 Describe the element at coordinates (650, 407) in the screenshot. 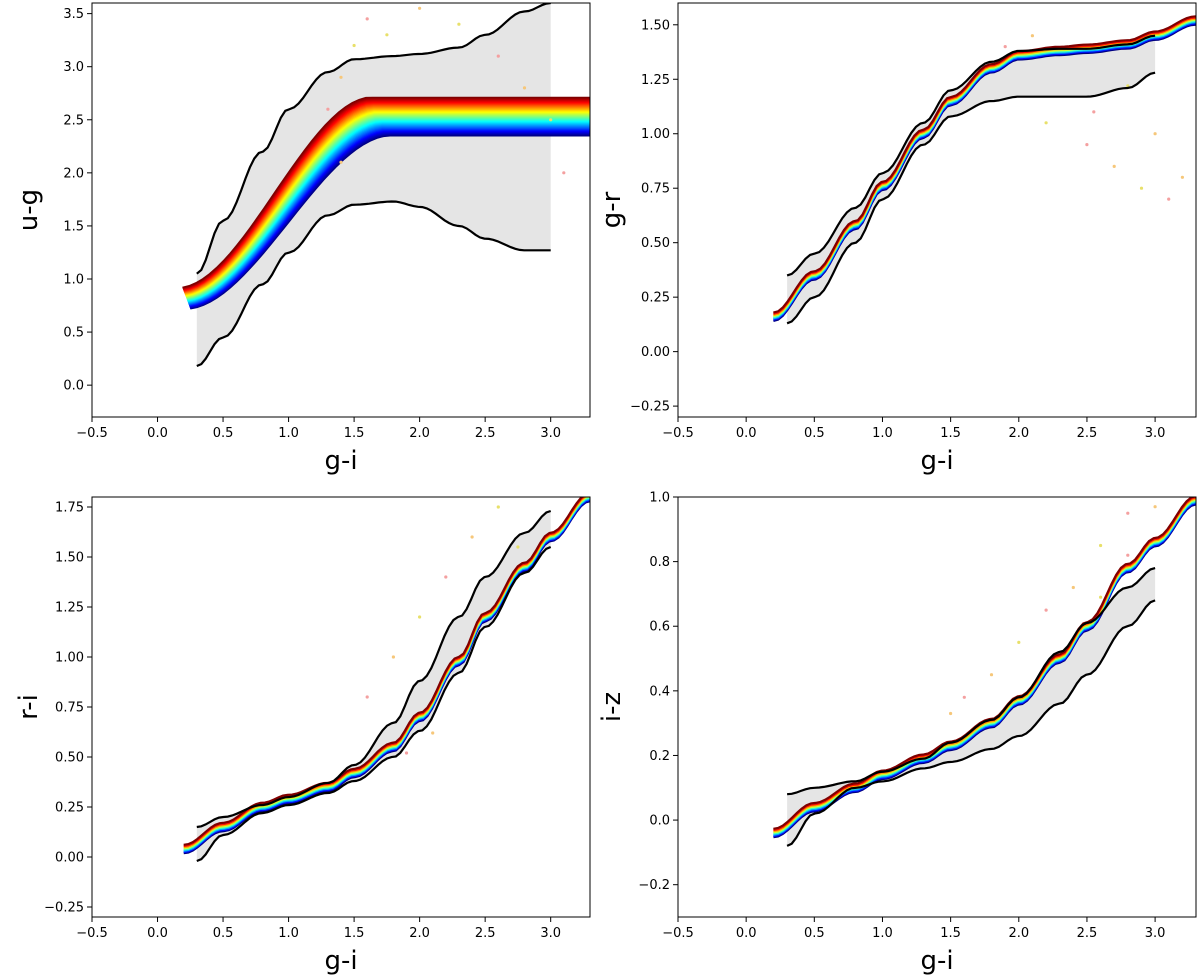

I see `y-tick-label: −0.25` at that location.